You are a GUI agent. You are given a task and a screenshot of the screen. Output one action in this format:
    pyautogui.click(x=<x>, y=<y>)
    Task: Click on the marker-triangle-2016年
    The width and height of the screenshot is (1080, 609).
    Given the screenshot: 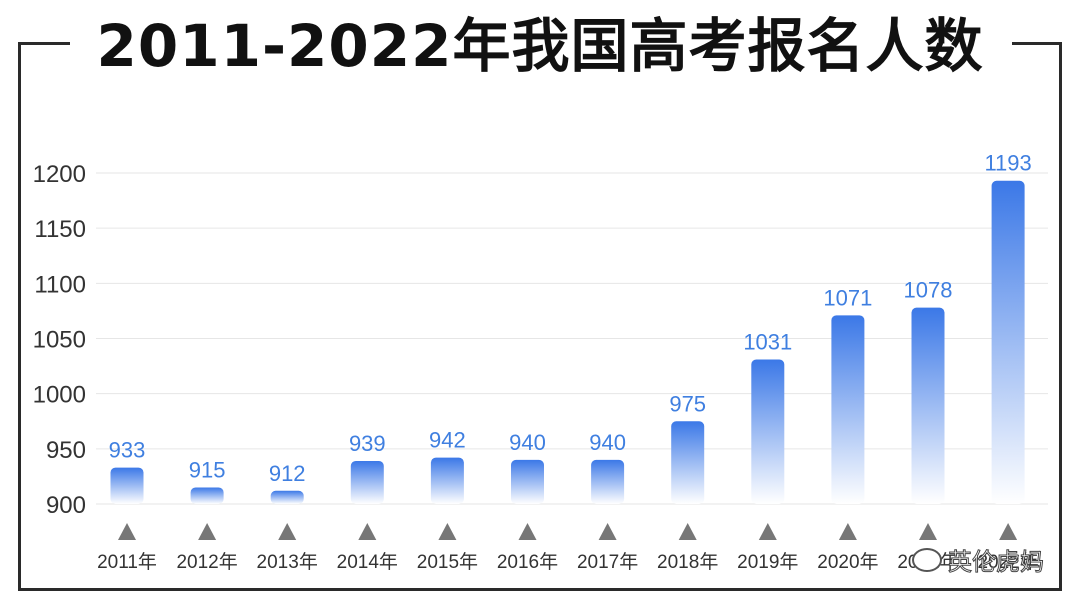 What is the action you would take?
    pyautogui.click(x=527, y=531)
    